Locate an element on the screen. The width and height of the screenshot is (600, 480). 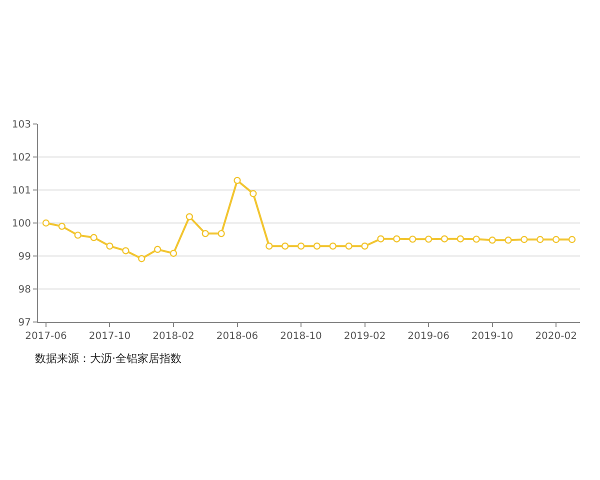
y-tick-label: 102 is located at coordinates (21, 158).